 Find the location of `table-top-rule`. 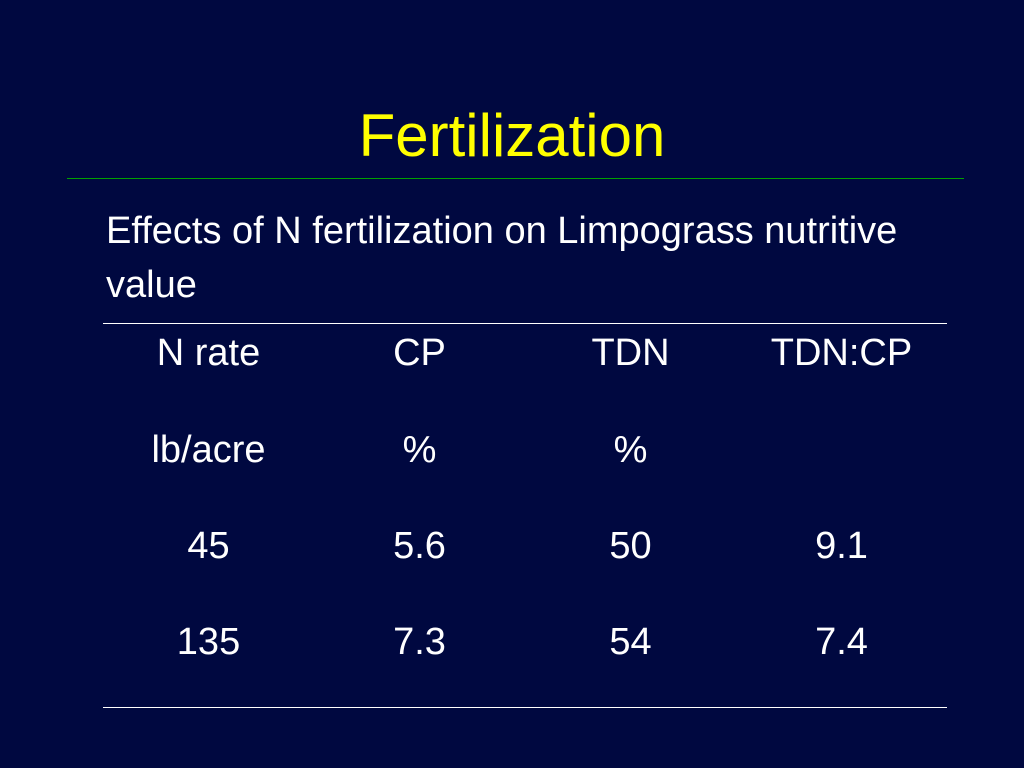

table-top-rule is located at coordinates (525, 323).